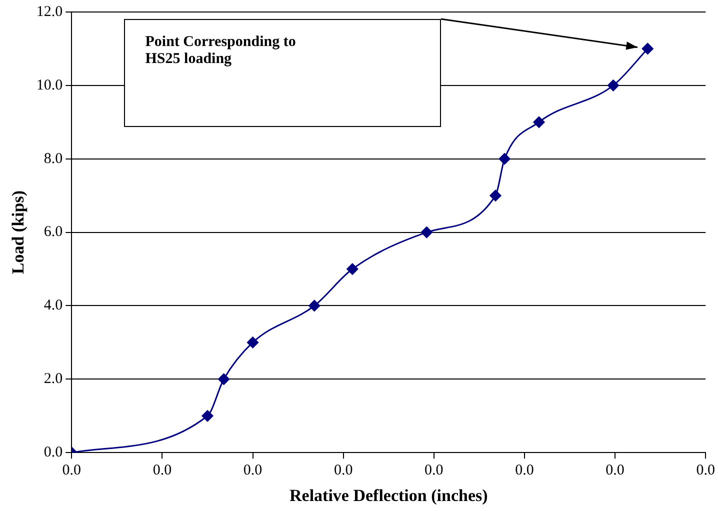 This screenshot has height=511, width=718. What do you see at coordinates (283, 73) in the screenshot?
I see `text-box: Point Corresponding to HS25 loading` at bounding box center [283, 73].